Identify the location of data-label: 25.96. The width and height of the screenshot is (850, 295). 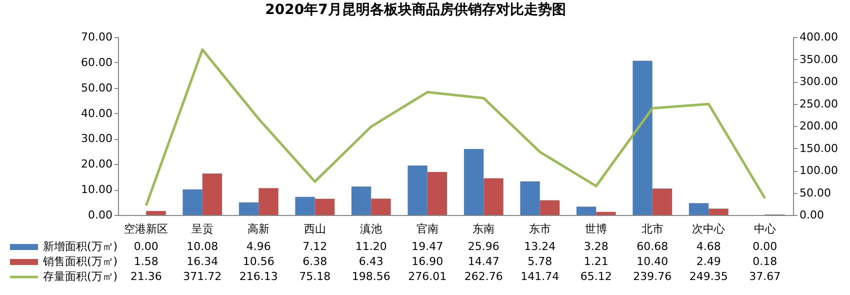
(484, 246).